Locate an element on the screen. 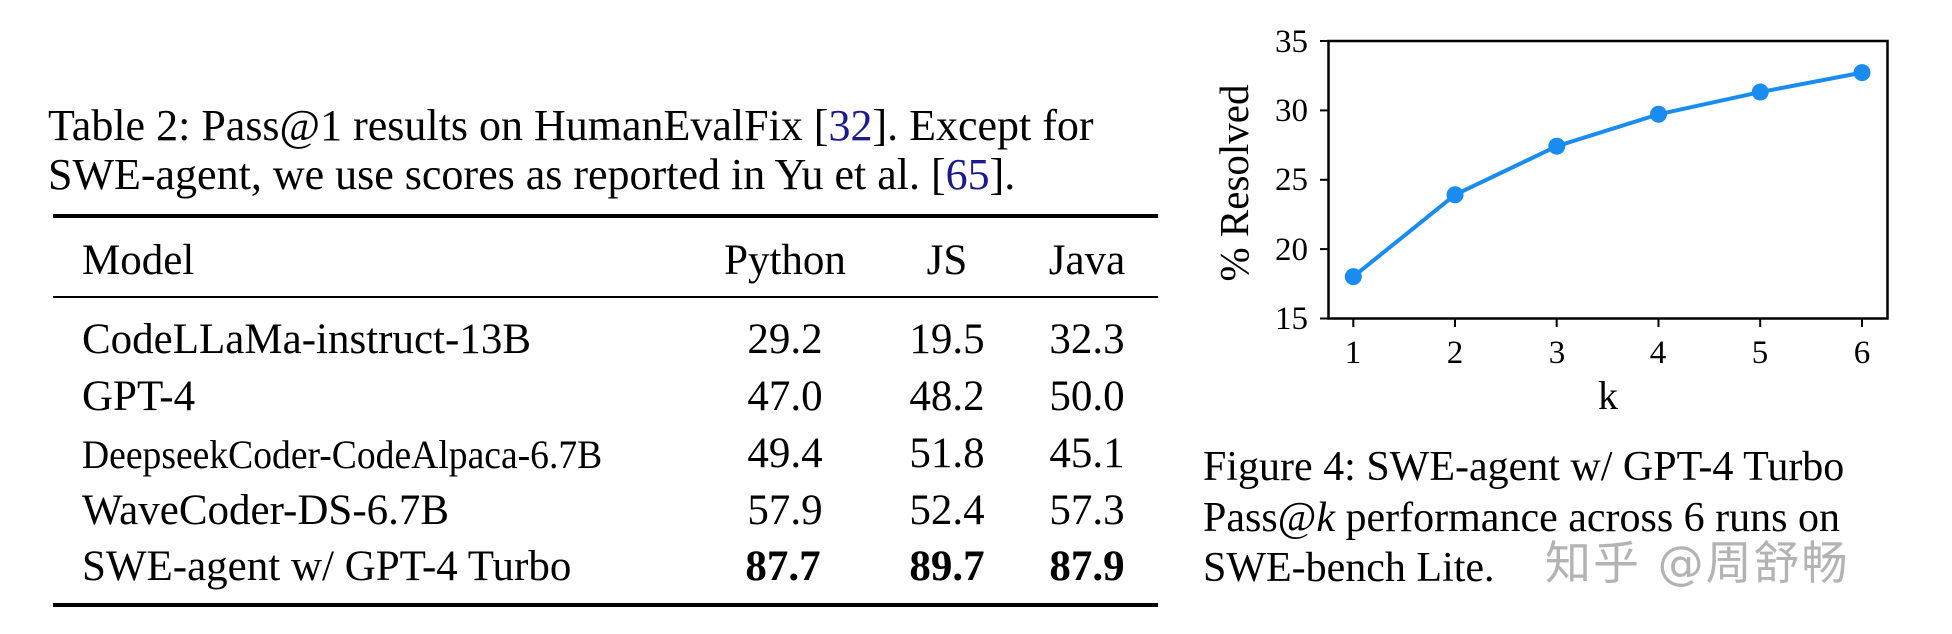 The image size is (1952, 634). y-tick-label: 15 is located at coordinates (1291, 319).